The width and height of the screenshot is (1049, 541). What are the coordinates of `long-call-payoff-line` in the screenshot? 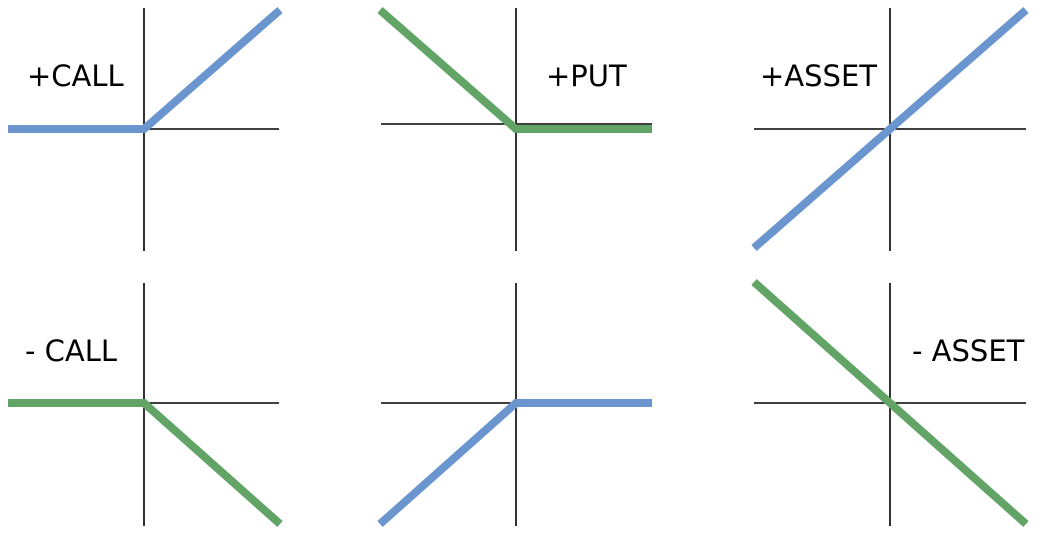 It's located at (145, 69).